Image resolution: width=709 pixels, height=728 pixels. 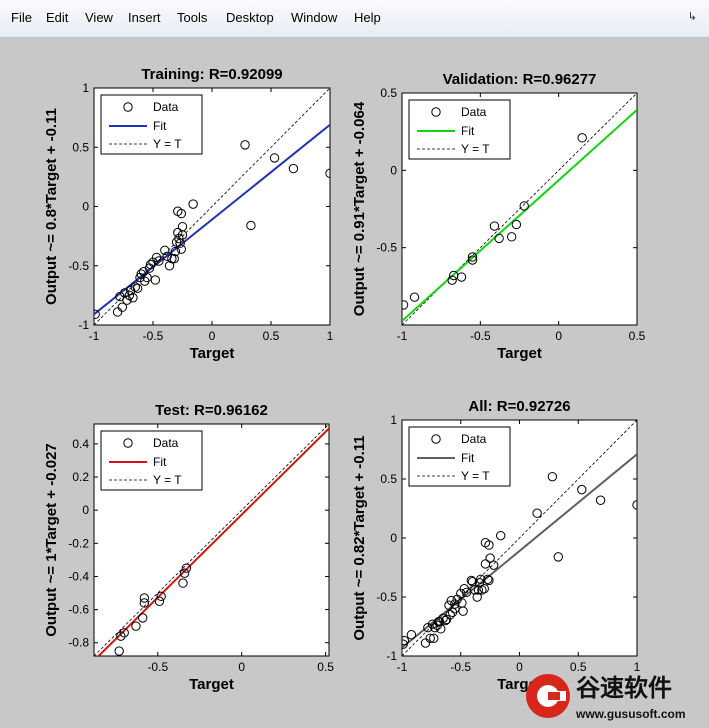 What do you see at coordinates (128, 107) in the screenshot?
I see `training-legend-data-marker` at bounding box center [128, 107].